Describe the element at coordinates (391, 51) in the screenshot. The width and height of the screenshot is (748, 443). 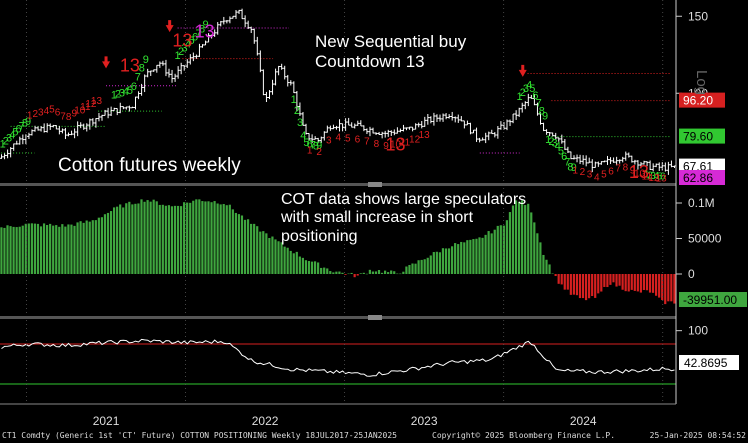
I see `sequential-annotation: New Sequential buy Countdown 13` at that location.